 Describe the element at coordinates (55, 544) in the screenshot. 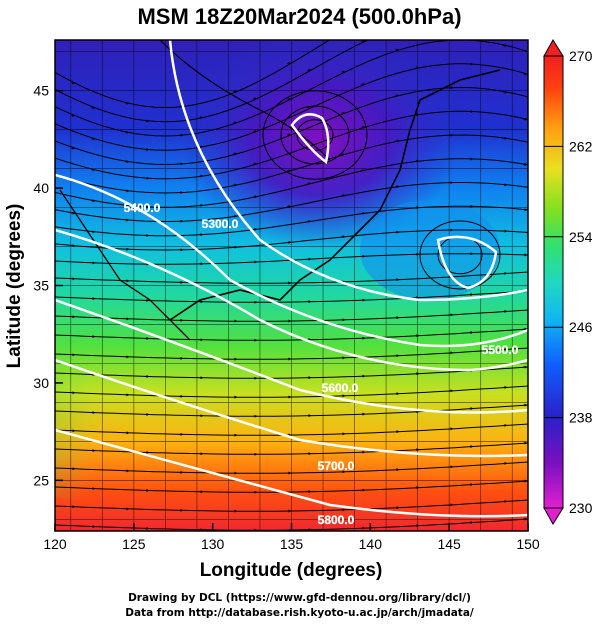

I see `x-tick-label: 120` at that location.